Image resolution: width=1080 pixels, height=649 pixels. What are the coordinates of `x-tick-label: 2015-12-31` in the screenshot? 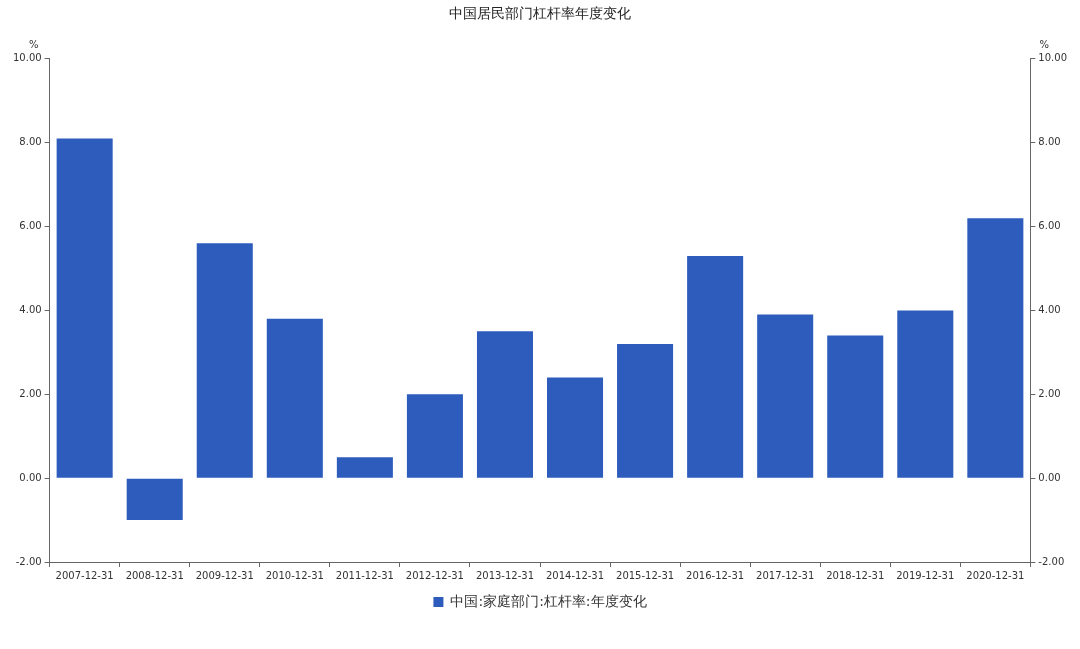 It's located at (645, 575).